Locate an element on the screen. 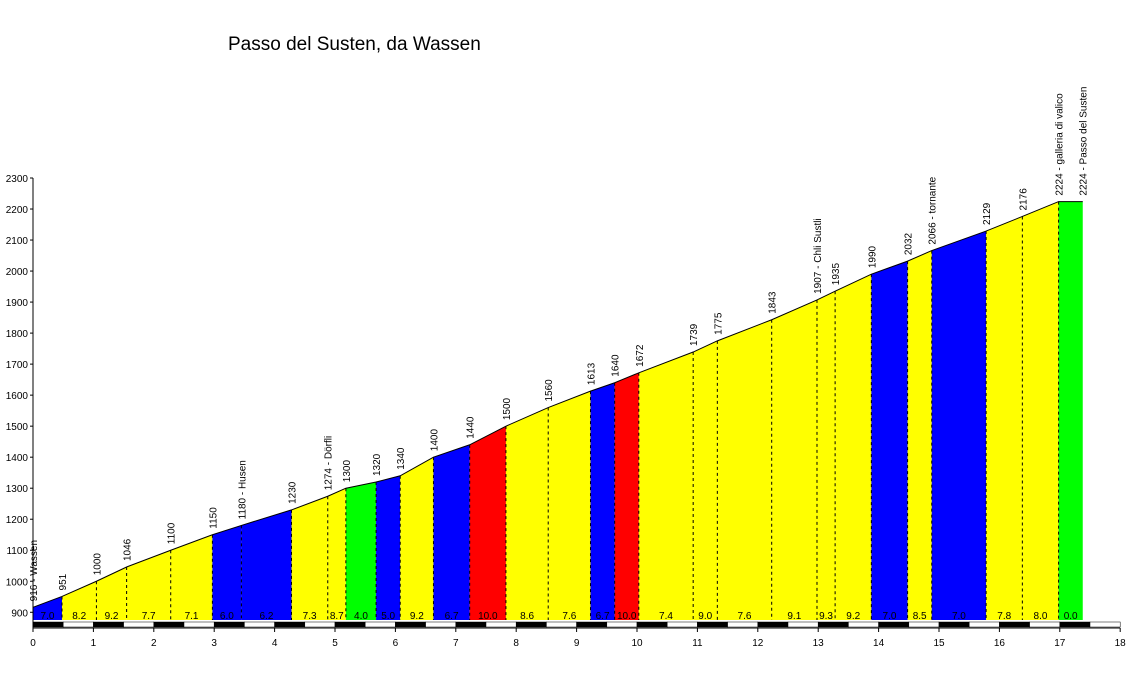 The image size is (1137, 673). y-tick-label: 1600 is located at coordinates (17, 396).